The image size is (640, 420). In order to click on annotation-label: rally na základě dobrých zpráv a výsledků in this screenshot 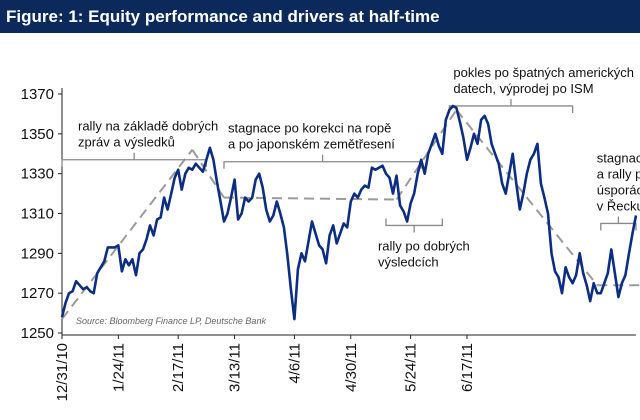, I will do `click(148, 134)`.